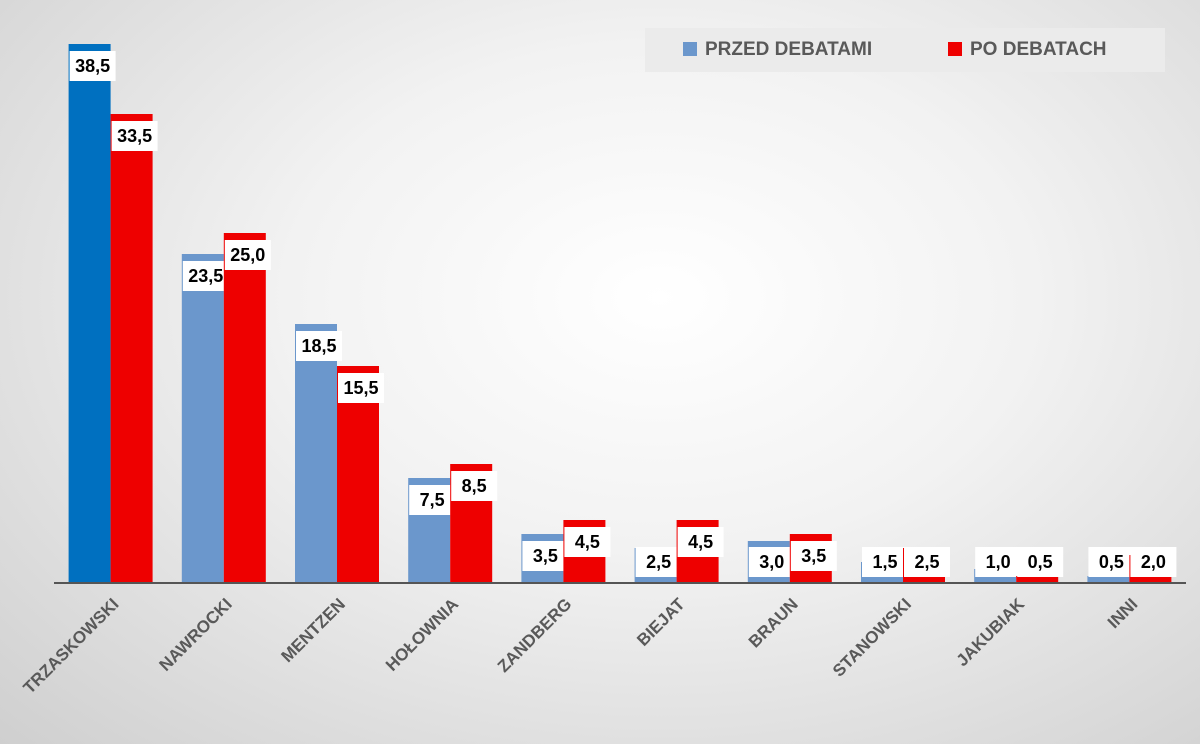  I want to click on legend-label: PO DEBATACH, so click(1038, 49).